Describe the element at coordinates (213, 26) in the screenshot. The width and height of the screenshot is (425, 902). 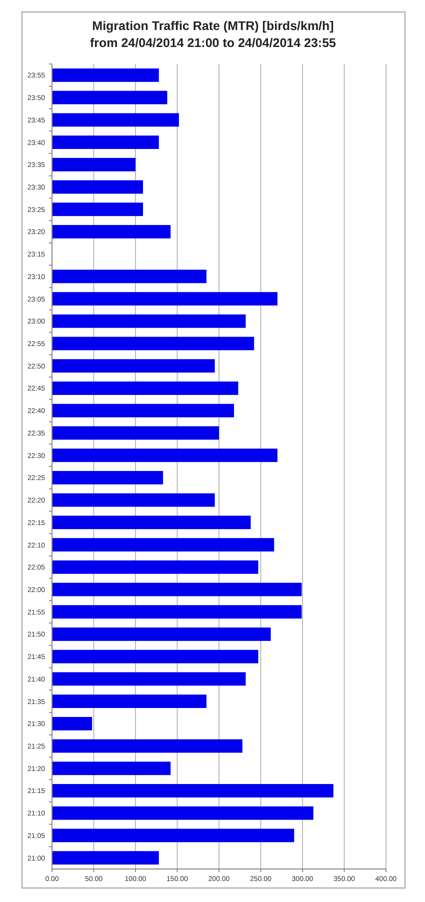
I see `chart-title: Migration Traffic Rate (MTR) [birds/km/h]` at that location.